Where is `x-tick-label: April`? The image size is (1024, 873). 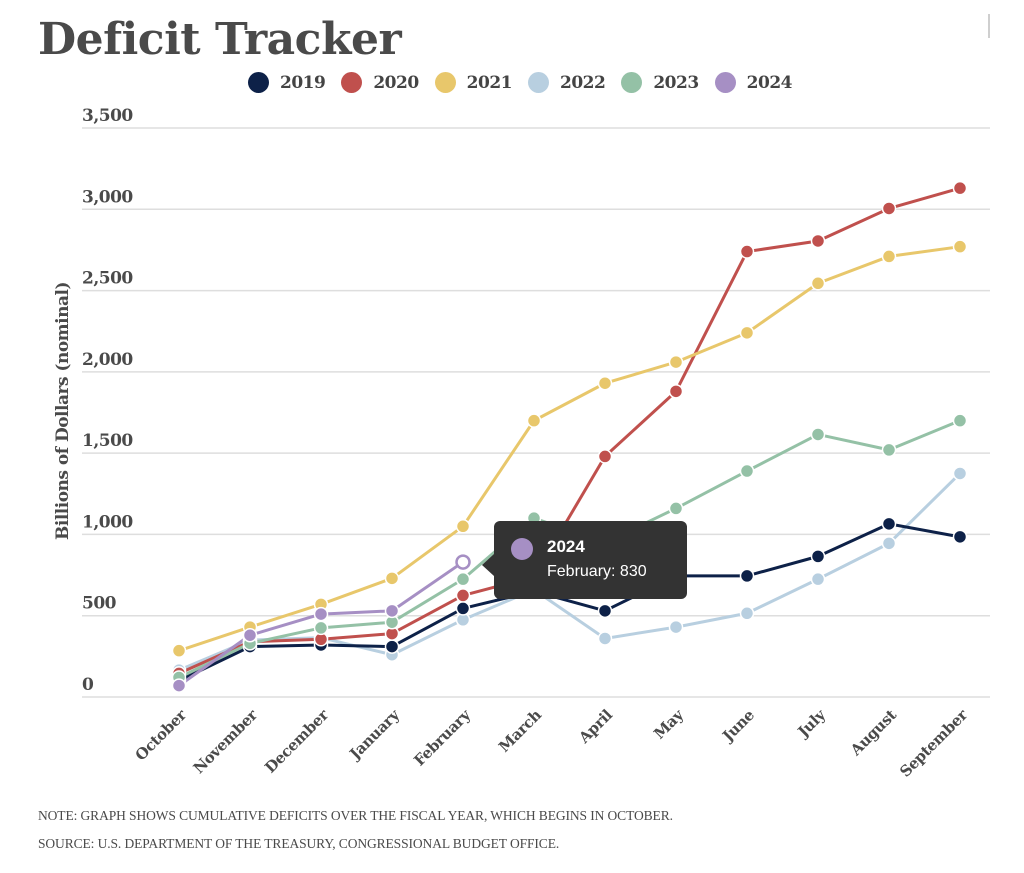 x-tick-label: April is located at coordinates (596, 727).